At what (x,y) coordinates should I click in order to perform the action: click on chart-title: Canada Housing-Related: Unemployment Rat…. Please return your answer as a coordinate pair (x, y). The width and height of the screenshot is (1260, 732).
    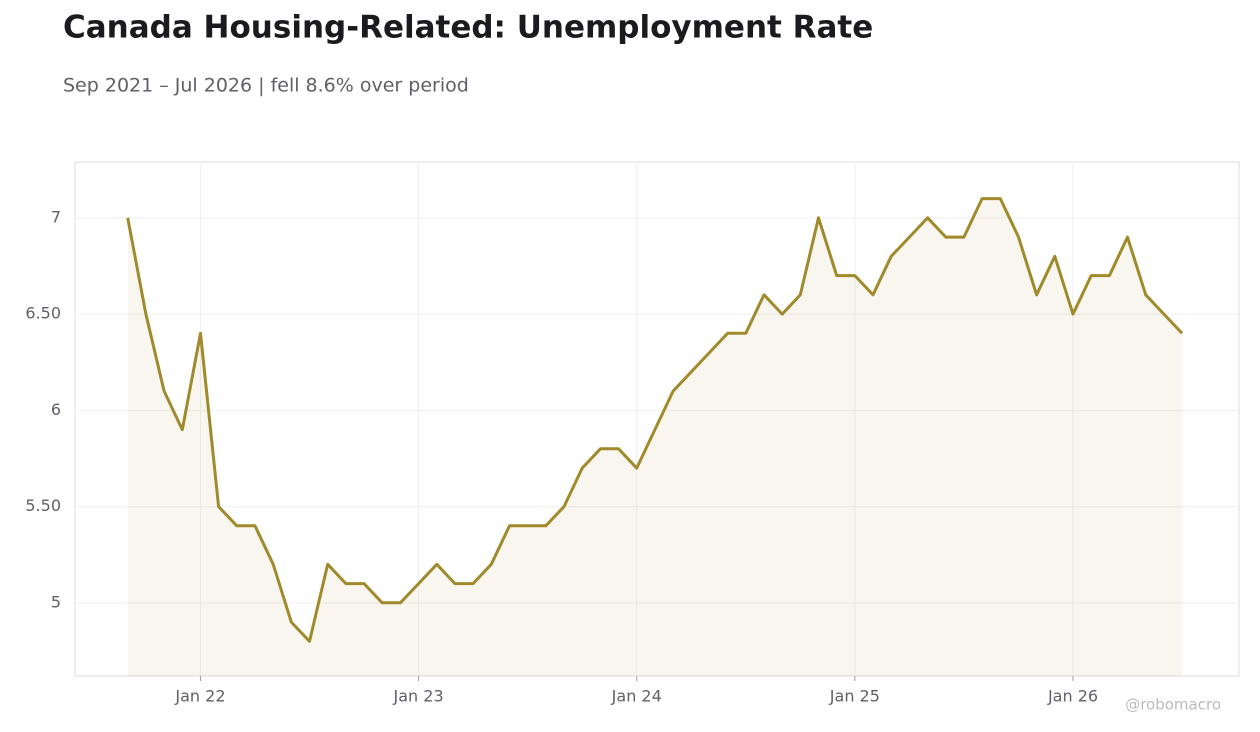
    Looking at the image, I should click on (468, 28).